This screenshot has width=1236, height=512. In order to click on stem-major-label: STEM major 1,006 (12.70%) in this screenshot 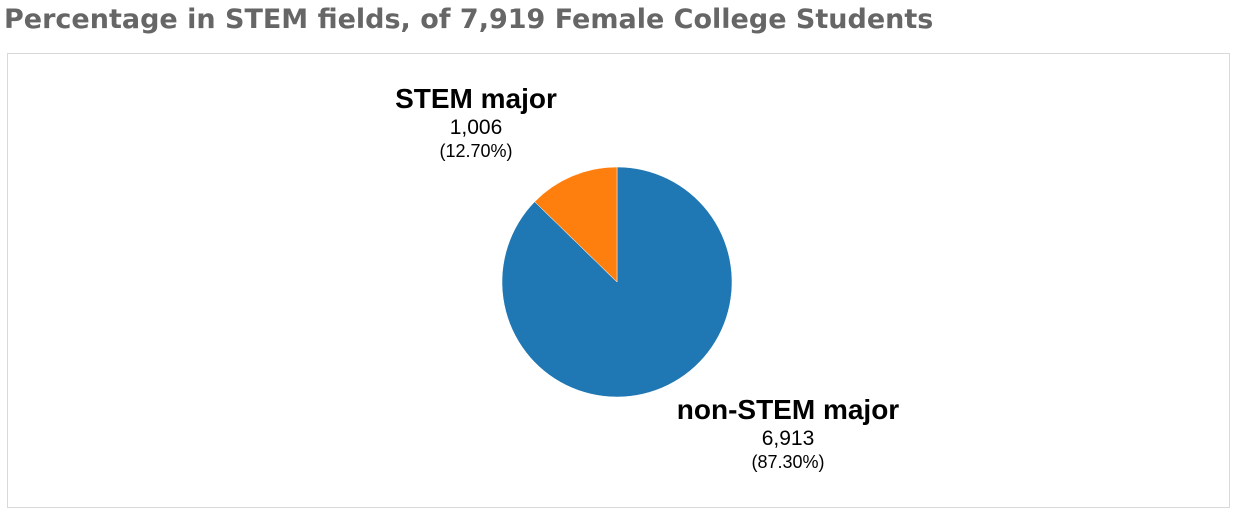, I will do `click(476, 122)`.